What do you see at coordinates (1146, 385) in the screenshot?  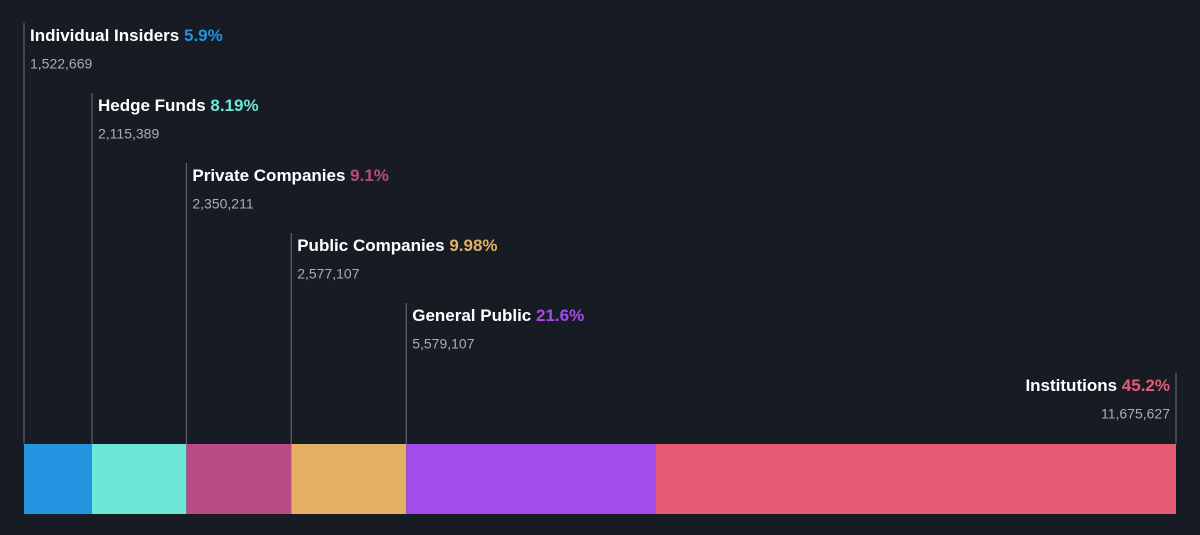 I see `percent-label: 45.2%` at bounding box center [1146, 385].